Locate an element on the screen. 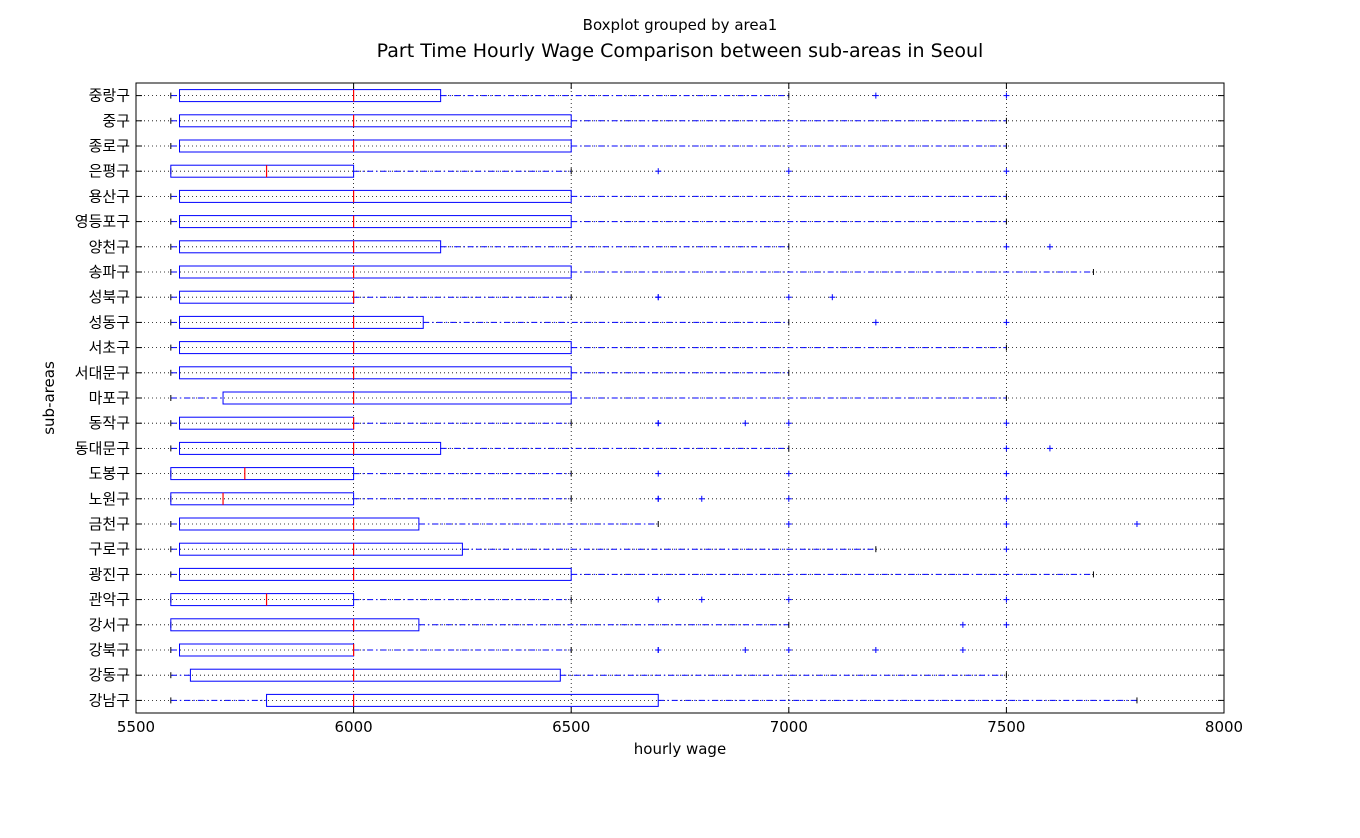 The height and width of the screenshot is (838, 1360). x-tick-label: 7000 is located at coordinates (789, 727).